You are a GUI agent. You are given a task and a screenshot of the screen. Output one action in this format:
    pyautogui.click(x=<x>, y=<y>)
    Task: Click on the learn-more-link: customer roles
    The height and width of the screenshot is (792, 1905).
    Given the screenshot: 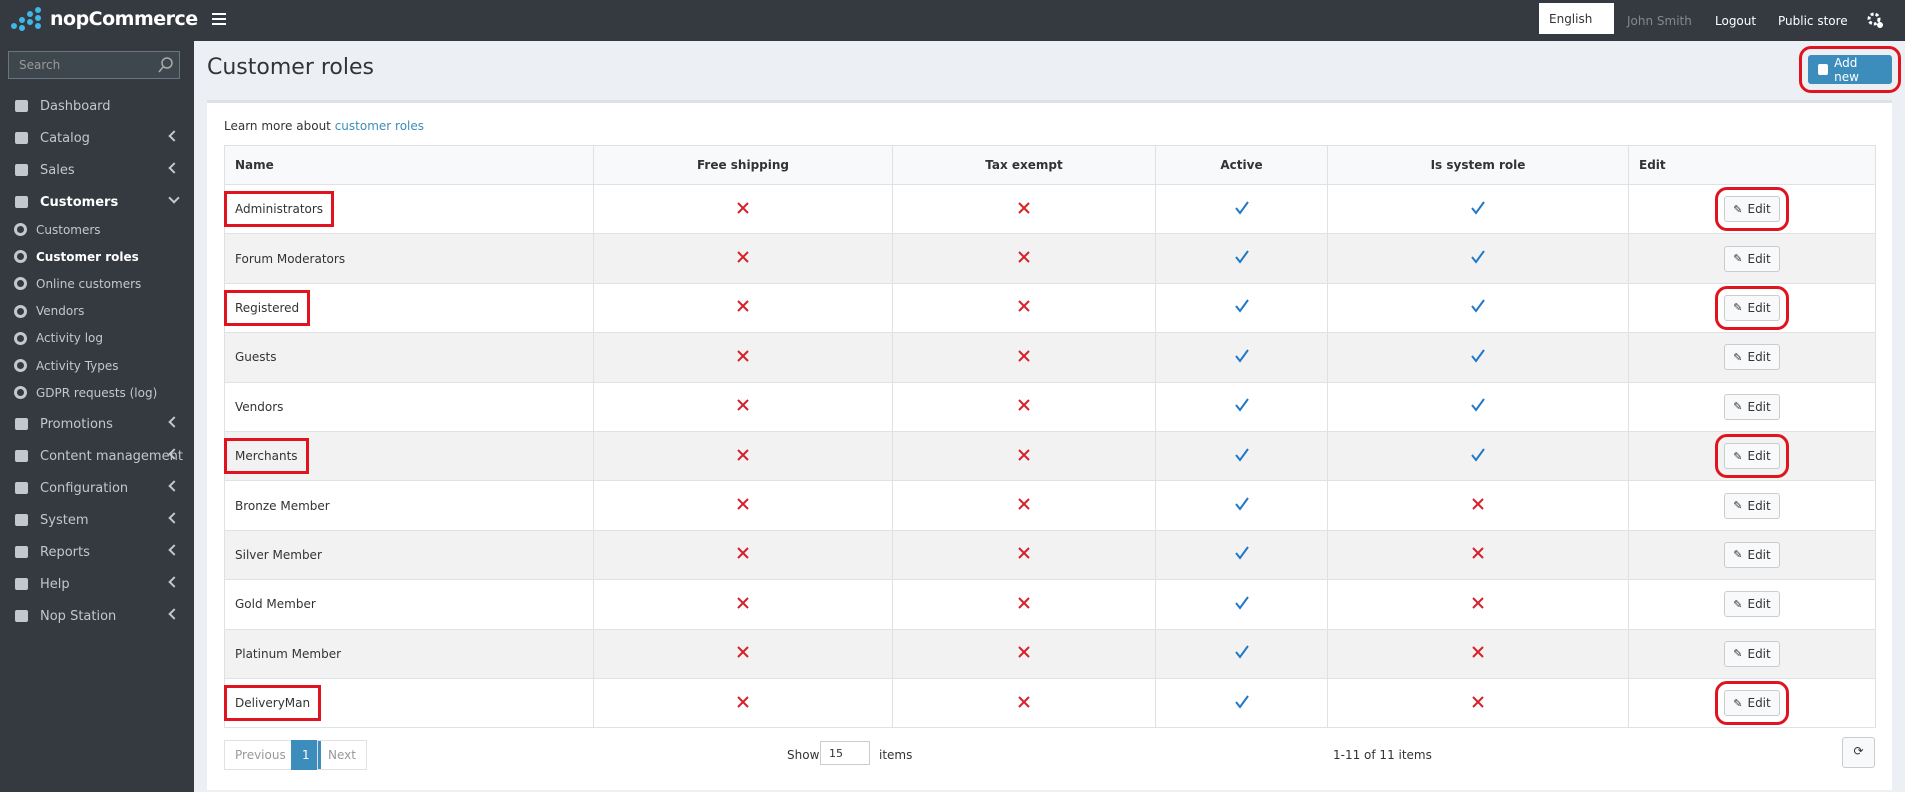 What is the action you would take?
    pyautogui.click(x=379, y=126)
    